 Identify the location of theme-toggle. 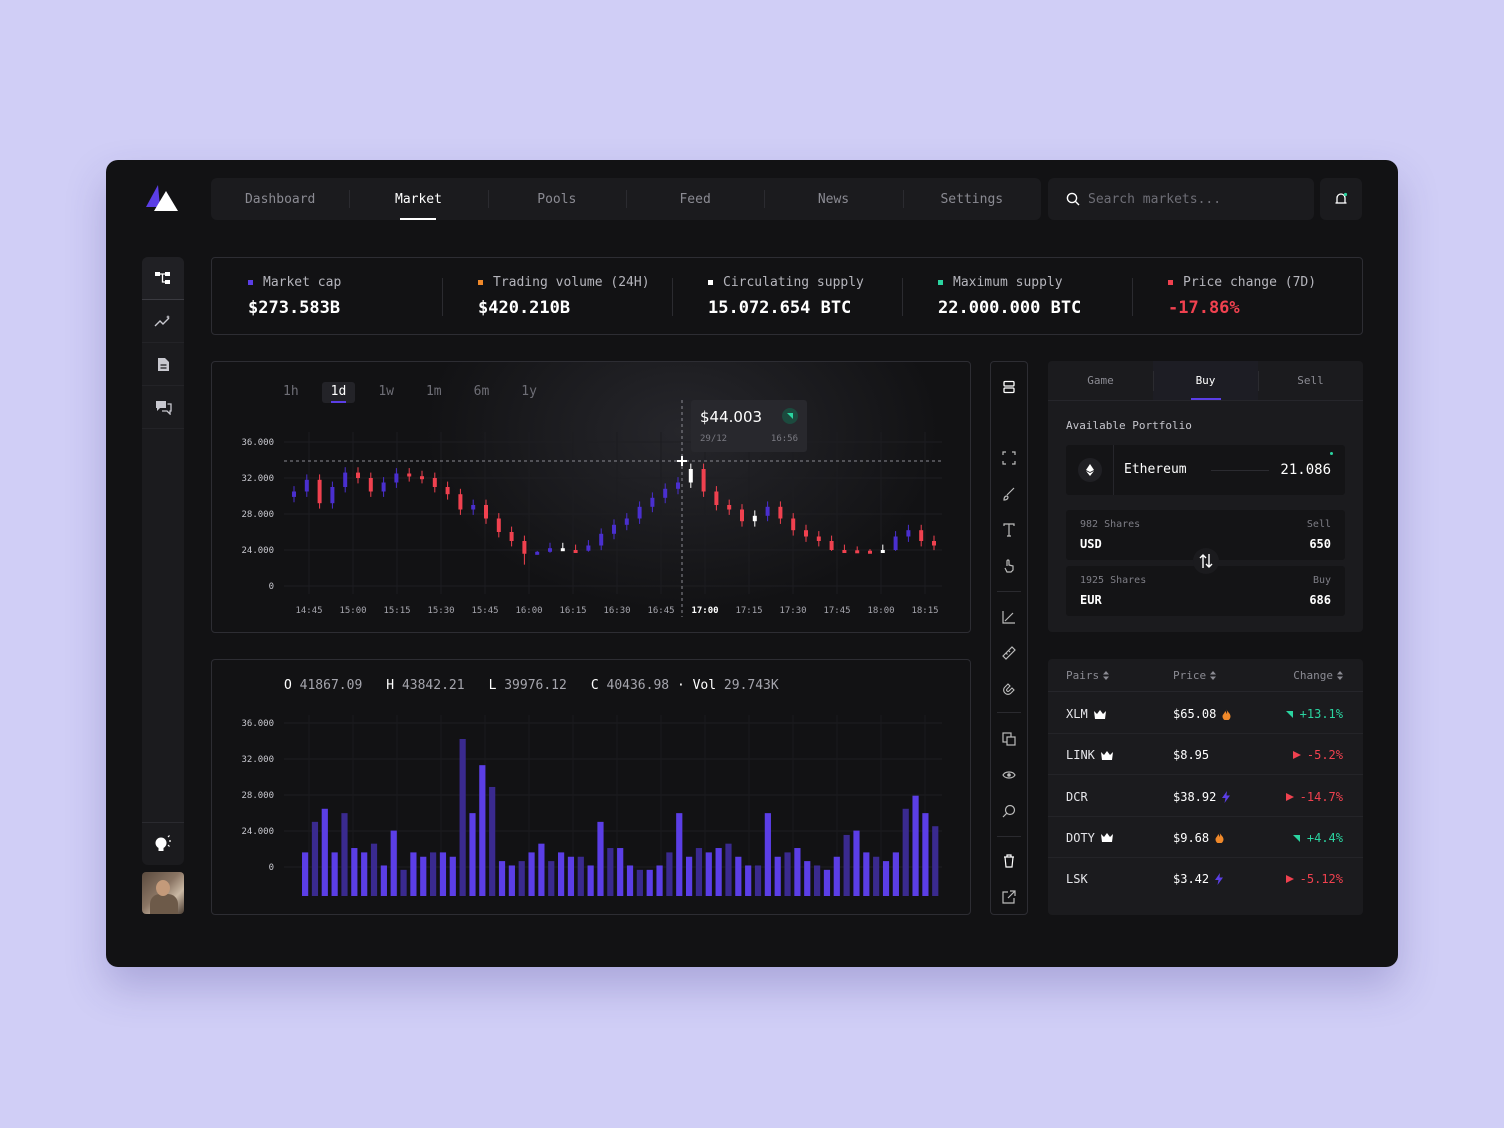
(163, 843).